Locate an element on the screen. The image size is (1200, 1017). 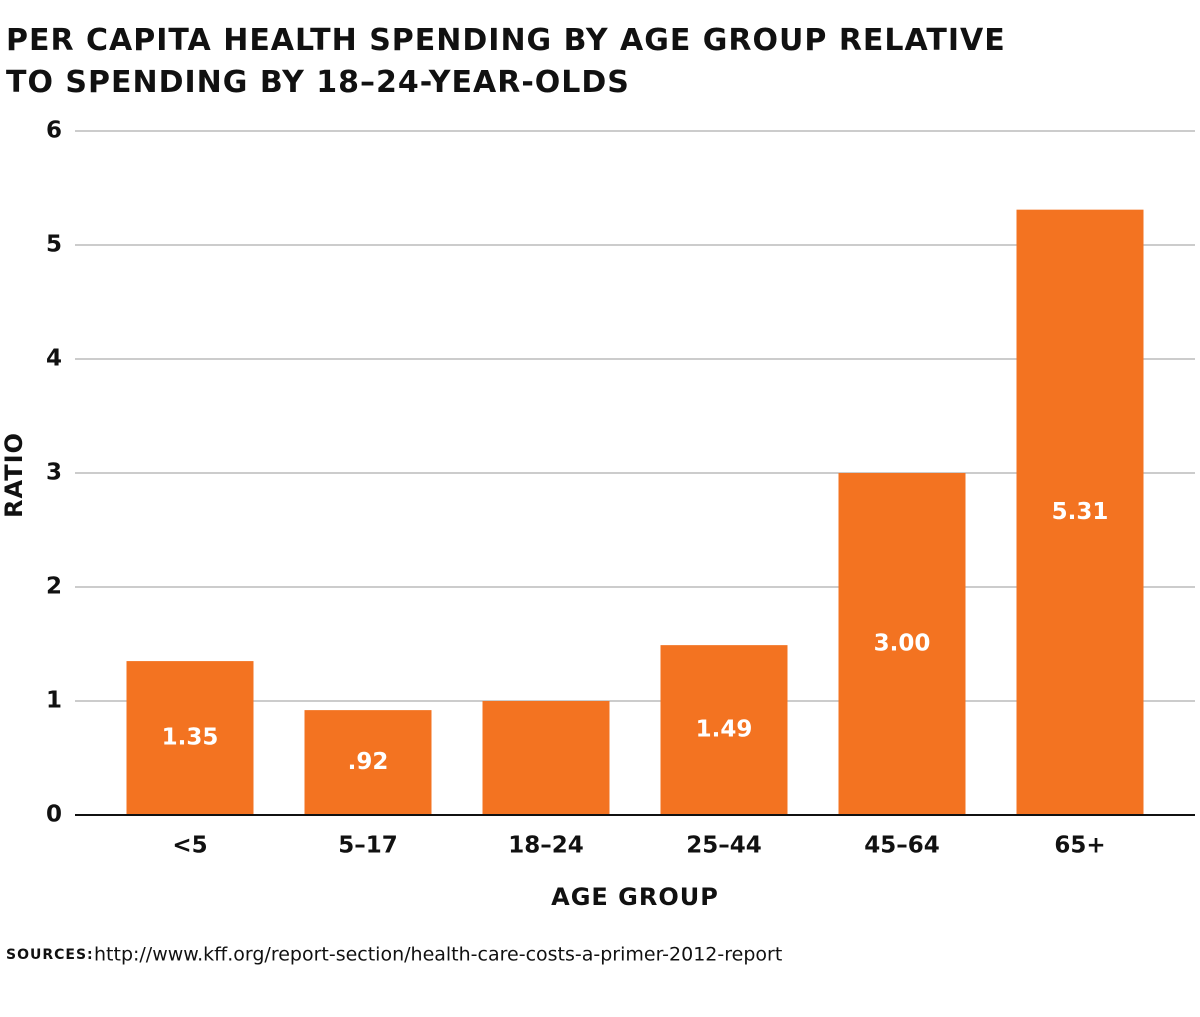
data-label: 3.00 is located at coordinates (902, 644).